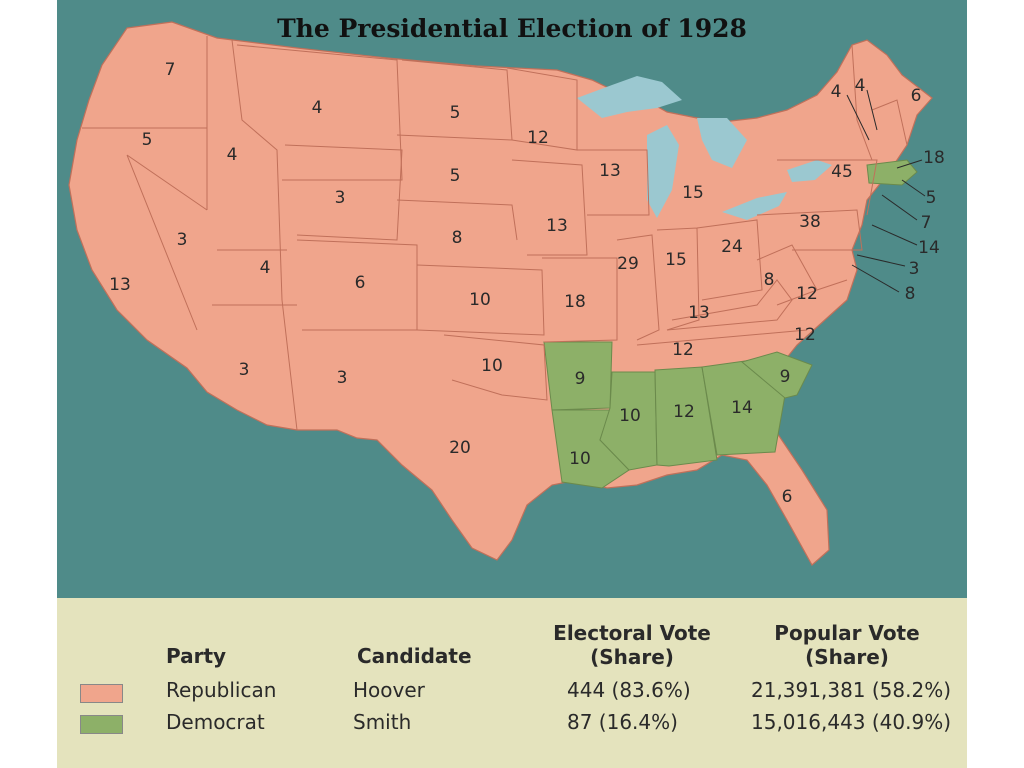 The width and height of the screenshot is (1024, 768). Describe the element at coordinates (480, 300) in the screenshot. I see `label-ks: 10` at that location.